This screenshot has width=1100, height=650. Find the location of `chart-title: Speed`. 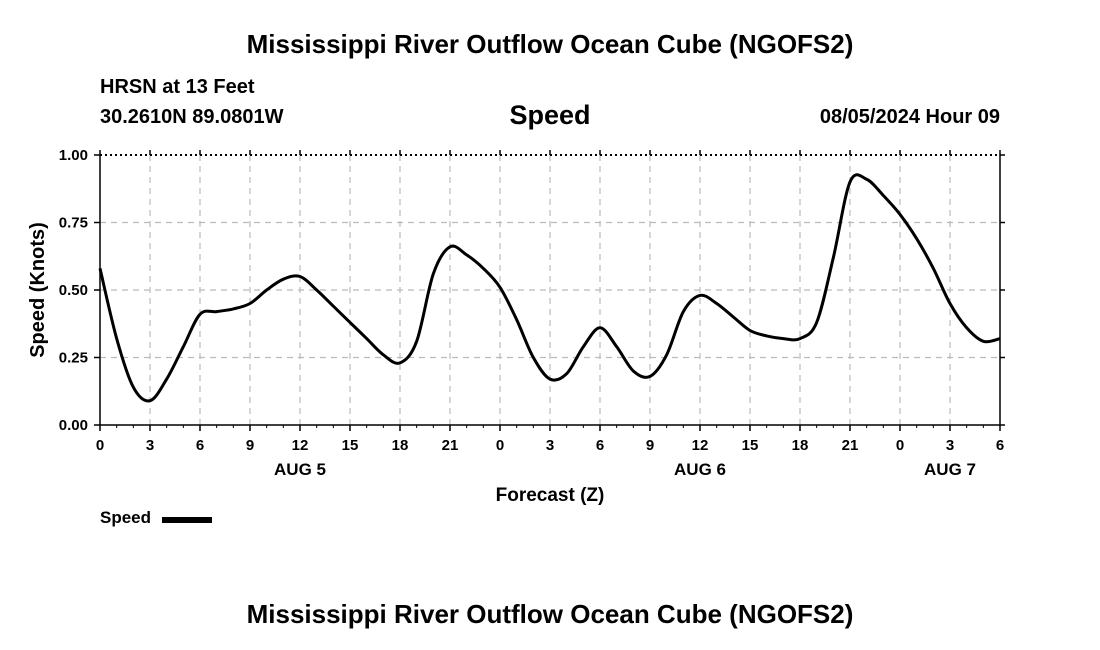

chart-title: Speed is located at coordinates (550, 115).